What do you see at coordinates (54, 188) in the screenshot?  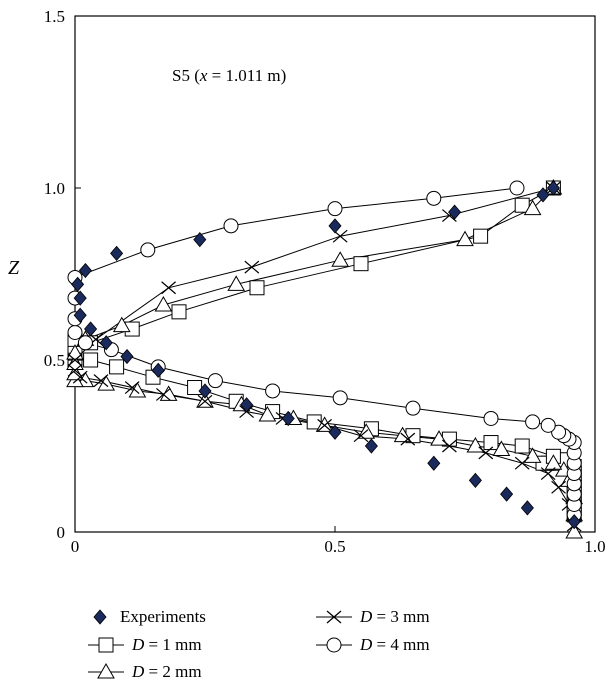 I see `y-tick-label: 1.0` at bounding box center [54, 188].